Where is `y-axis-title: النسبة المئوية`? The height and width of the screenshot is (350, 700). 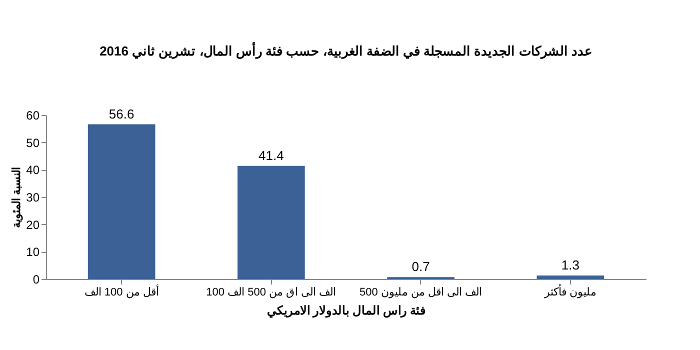 y-axis-title: النسبة المئوية is located at coordinates (17, 197).